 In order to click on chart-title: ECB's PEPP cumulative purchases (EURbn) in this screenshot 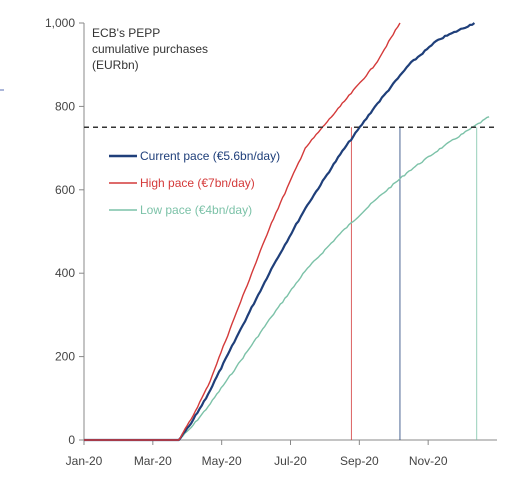, I will do `click(150, 49)`.